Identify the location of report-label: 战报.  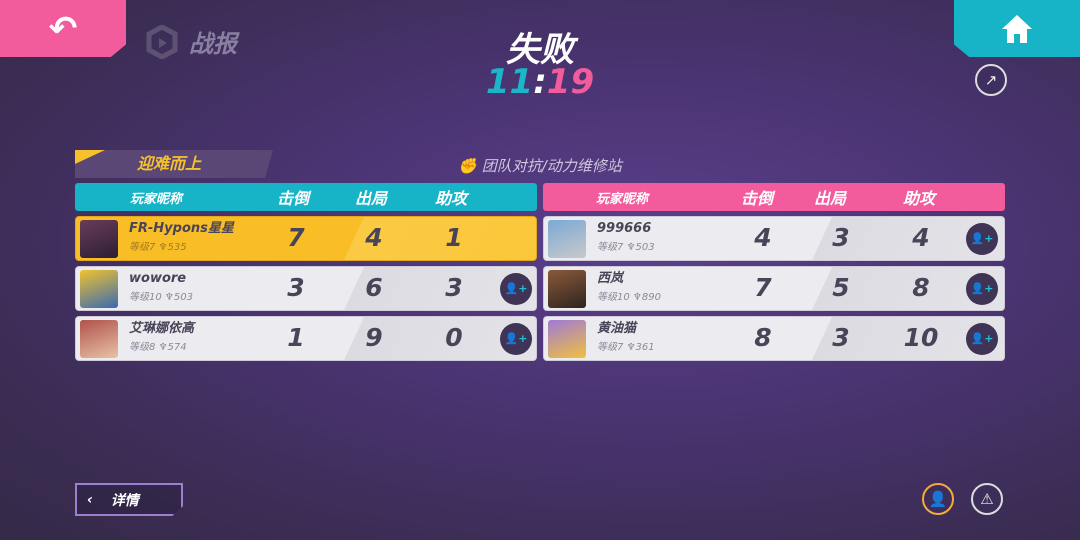
(213, 44).